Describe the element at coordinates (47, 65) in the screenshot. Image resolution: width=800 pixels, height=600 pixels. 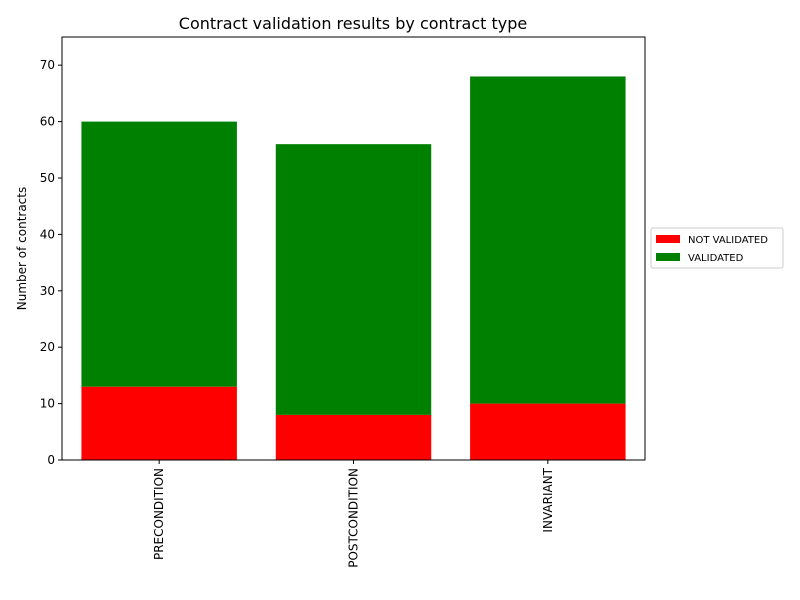
I see `y-tick-label: 70` at that location.